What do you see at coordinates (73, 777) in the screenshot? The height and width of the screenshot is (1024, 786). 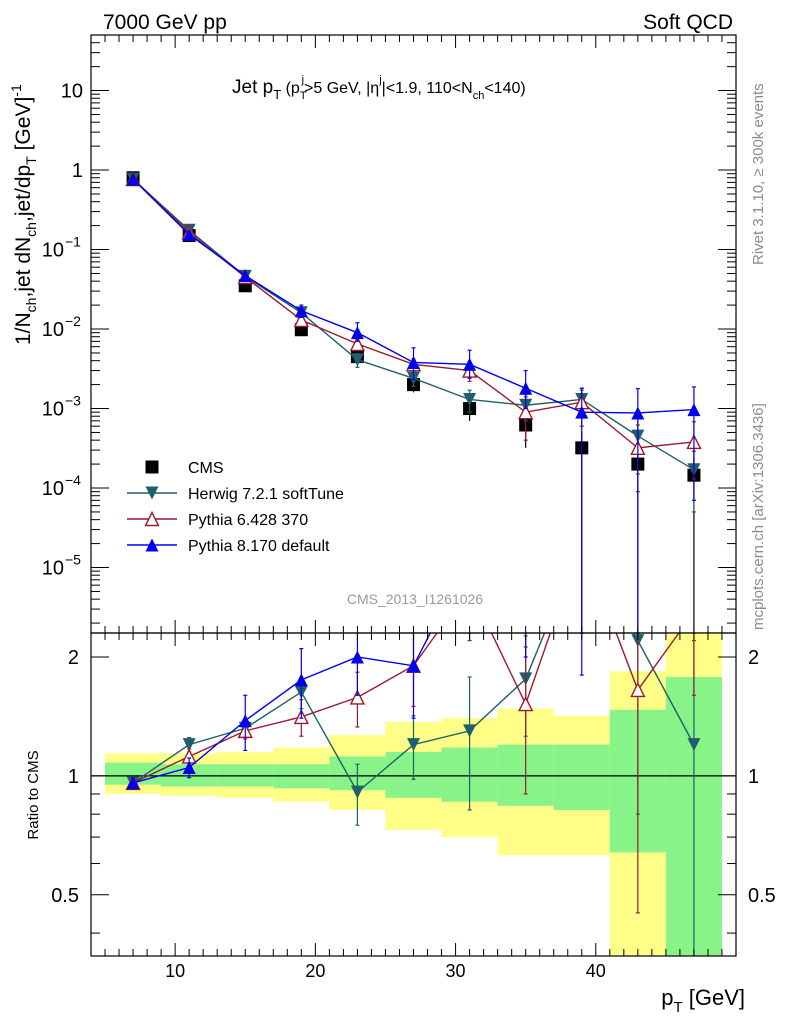 I see `ratio-y-tick-label: 1` at bounding box center [73, 777].